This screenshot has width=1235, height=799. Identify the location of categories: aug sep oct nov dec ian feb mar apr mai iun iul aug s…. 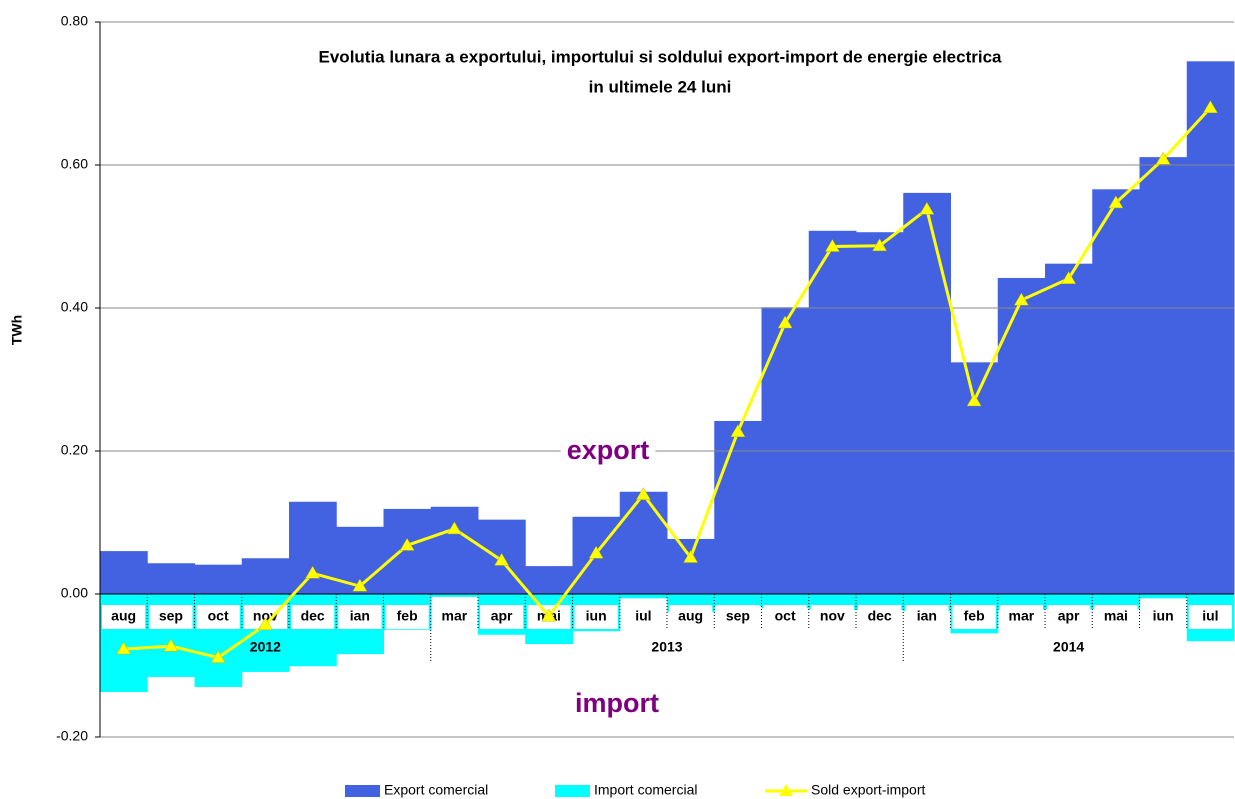
(667, 628).